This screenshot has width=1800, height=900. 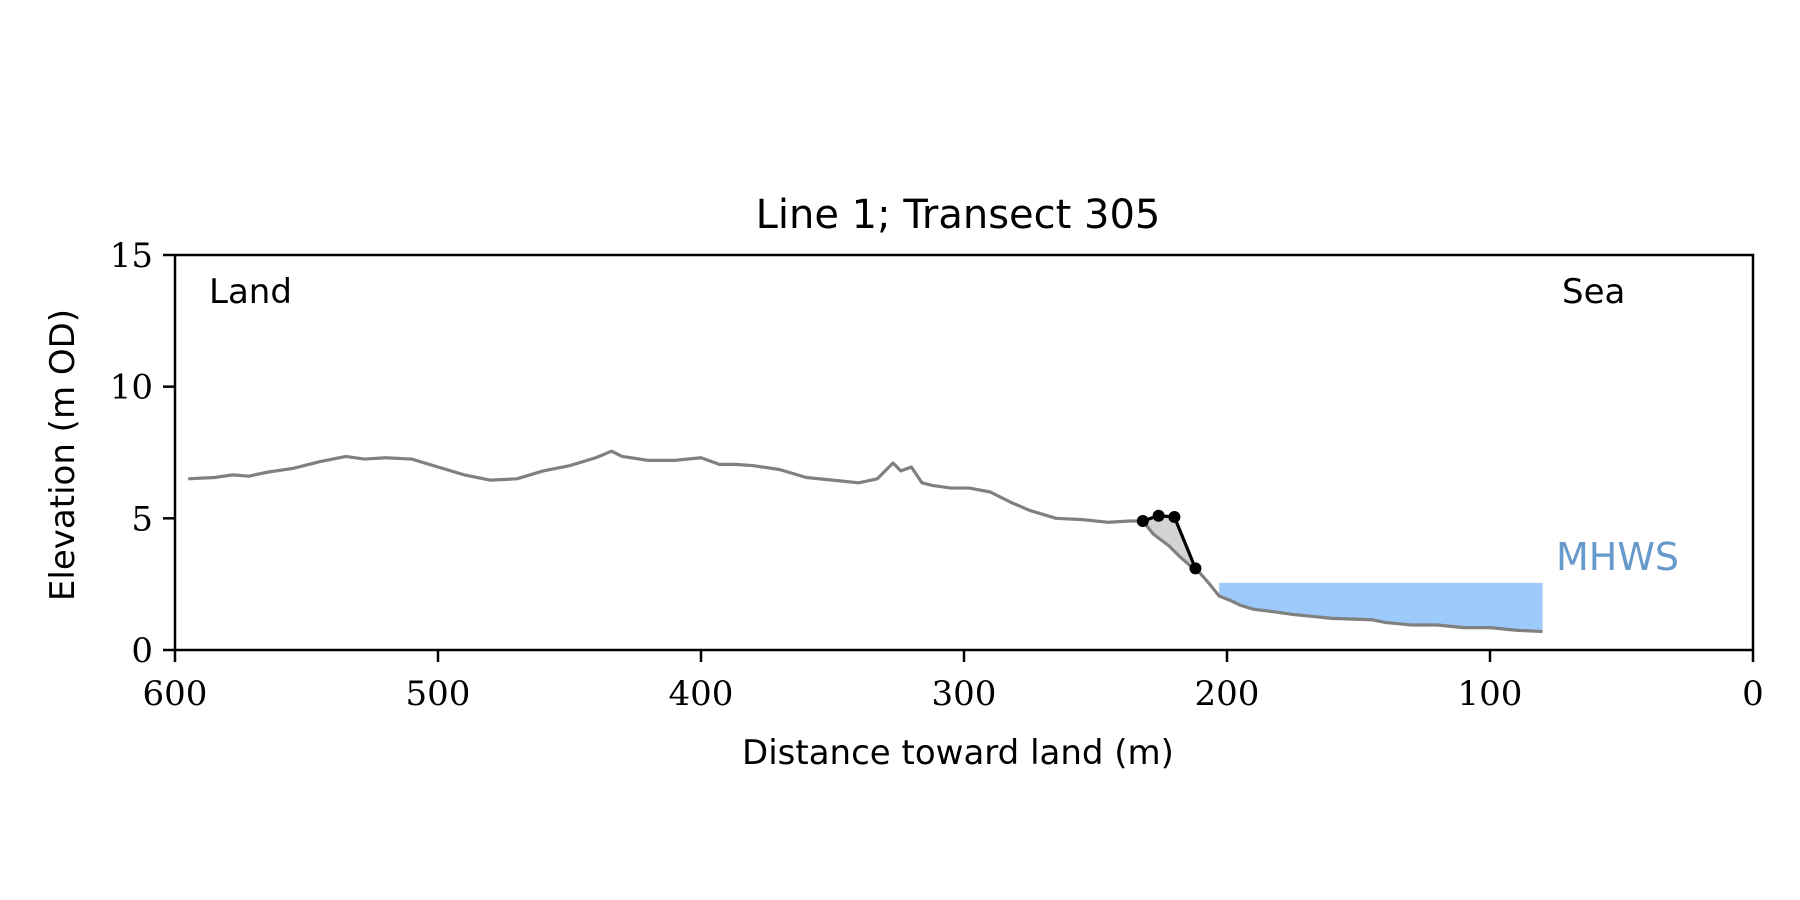 I want to click on x-tick-label: 600, so click(x=175, y=694).